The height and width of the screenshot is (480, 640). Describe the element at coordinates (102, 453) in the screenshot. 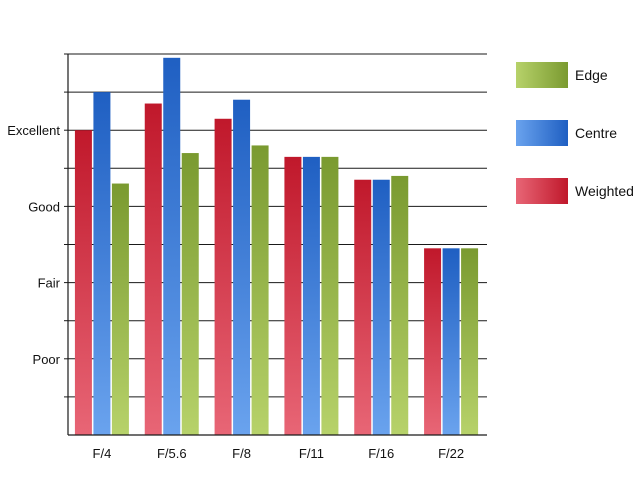

I see `x-tick-label: F/4` at that location.